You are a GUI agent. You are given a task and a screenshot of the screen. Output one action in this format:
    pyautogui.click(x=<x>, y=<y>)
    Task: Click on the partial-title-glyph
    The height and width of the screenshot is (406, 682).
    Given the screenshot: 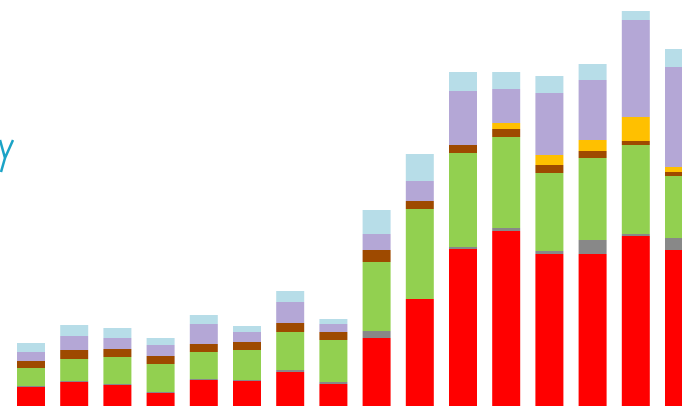 What is the action you would take?
    pyautogui.click(x=7, y=156)
    